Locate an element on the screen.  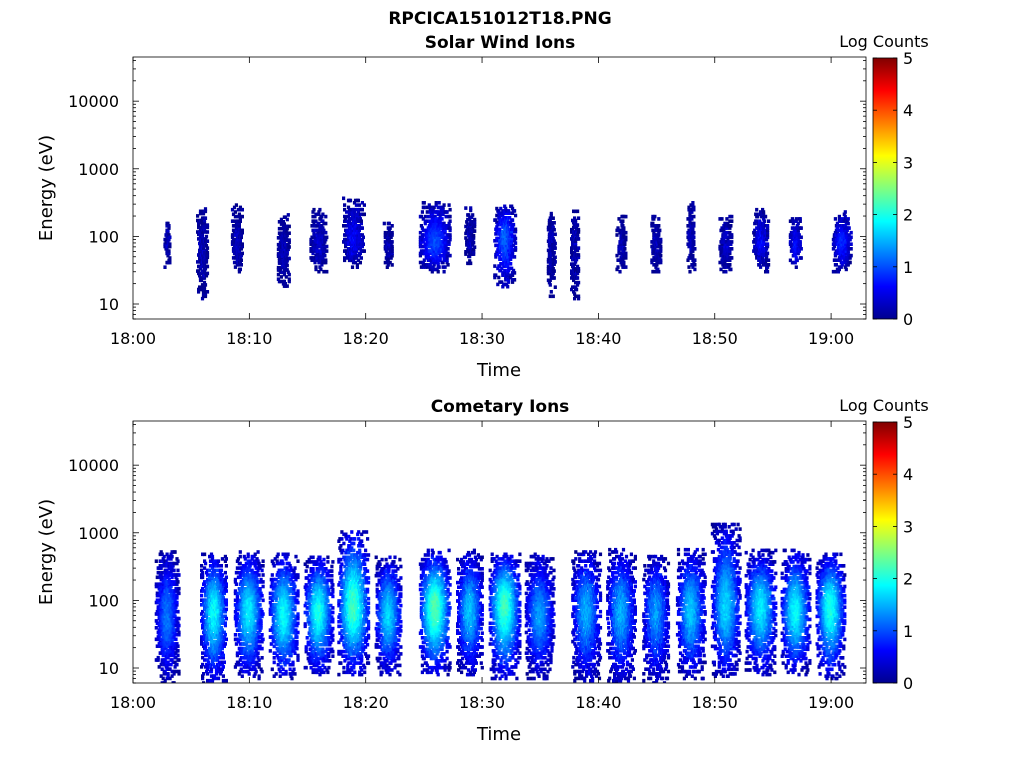
y-tick-label: 100 is located at coordinates (103, 236).